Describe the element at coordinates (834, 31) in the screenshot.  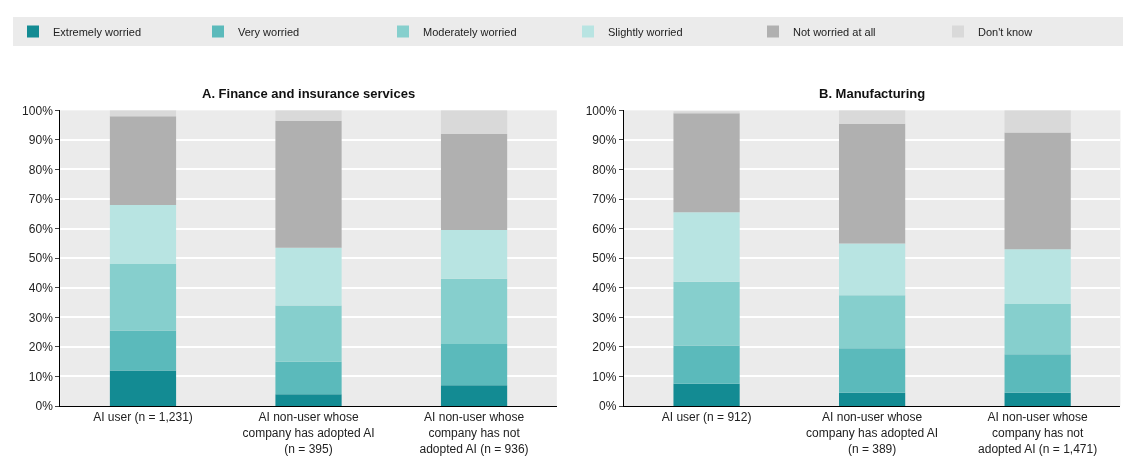
I see `legend-label: Not worried at all` at that location.